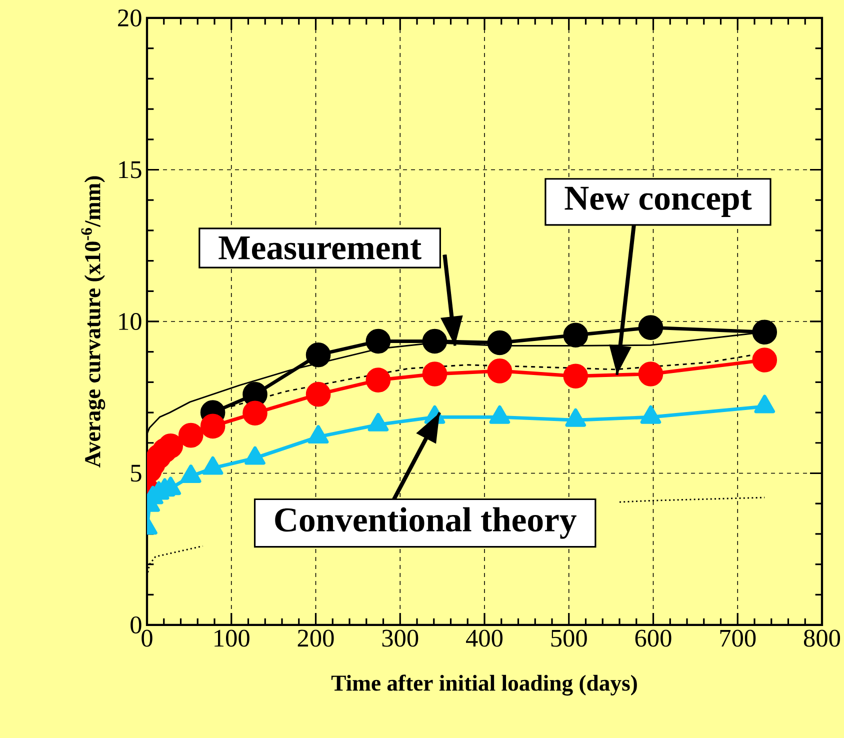 This screenshot has width=844, height=738. Describe the element at coordinates (316, 638) in the screenshot. I see `x-tick-label: 200` at that location.